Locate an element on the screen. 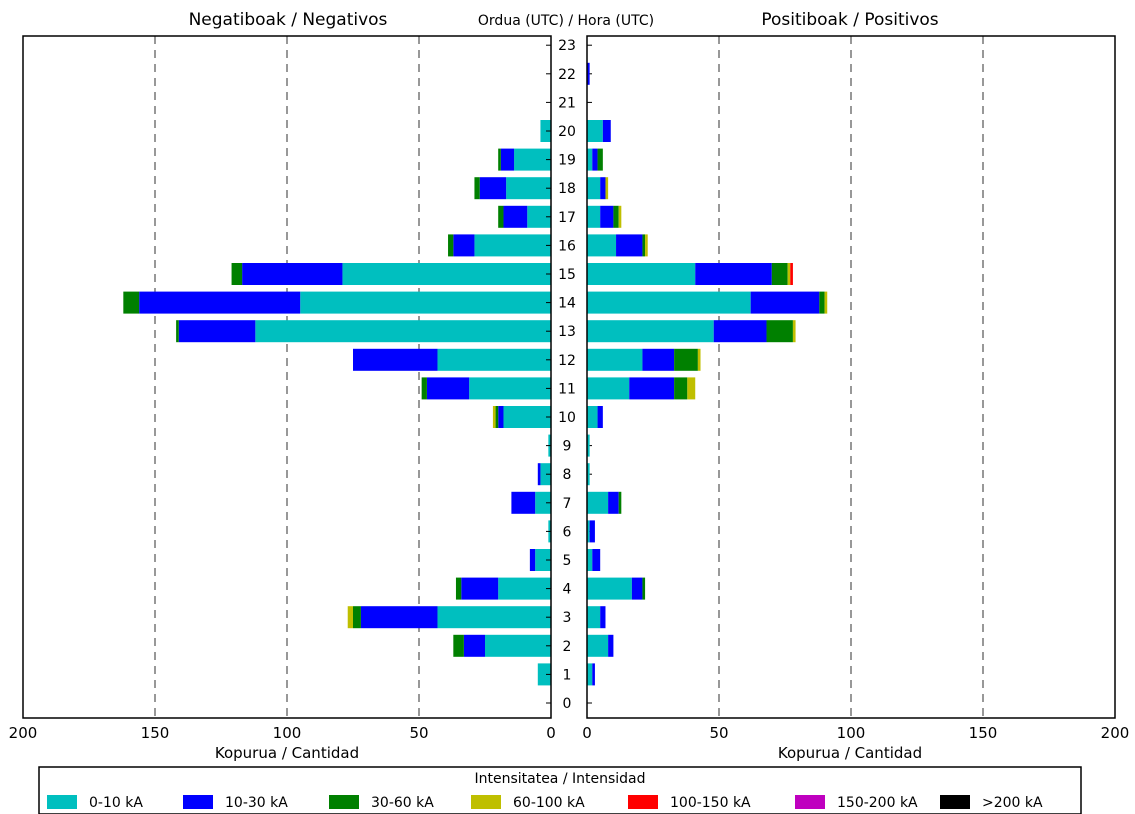 The width and height of the screenshot is (1135, 814). hour-label: 19 is located at coordinates (567, 161).